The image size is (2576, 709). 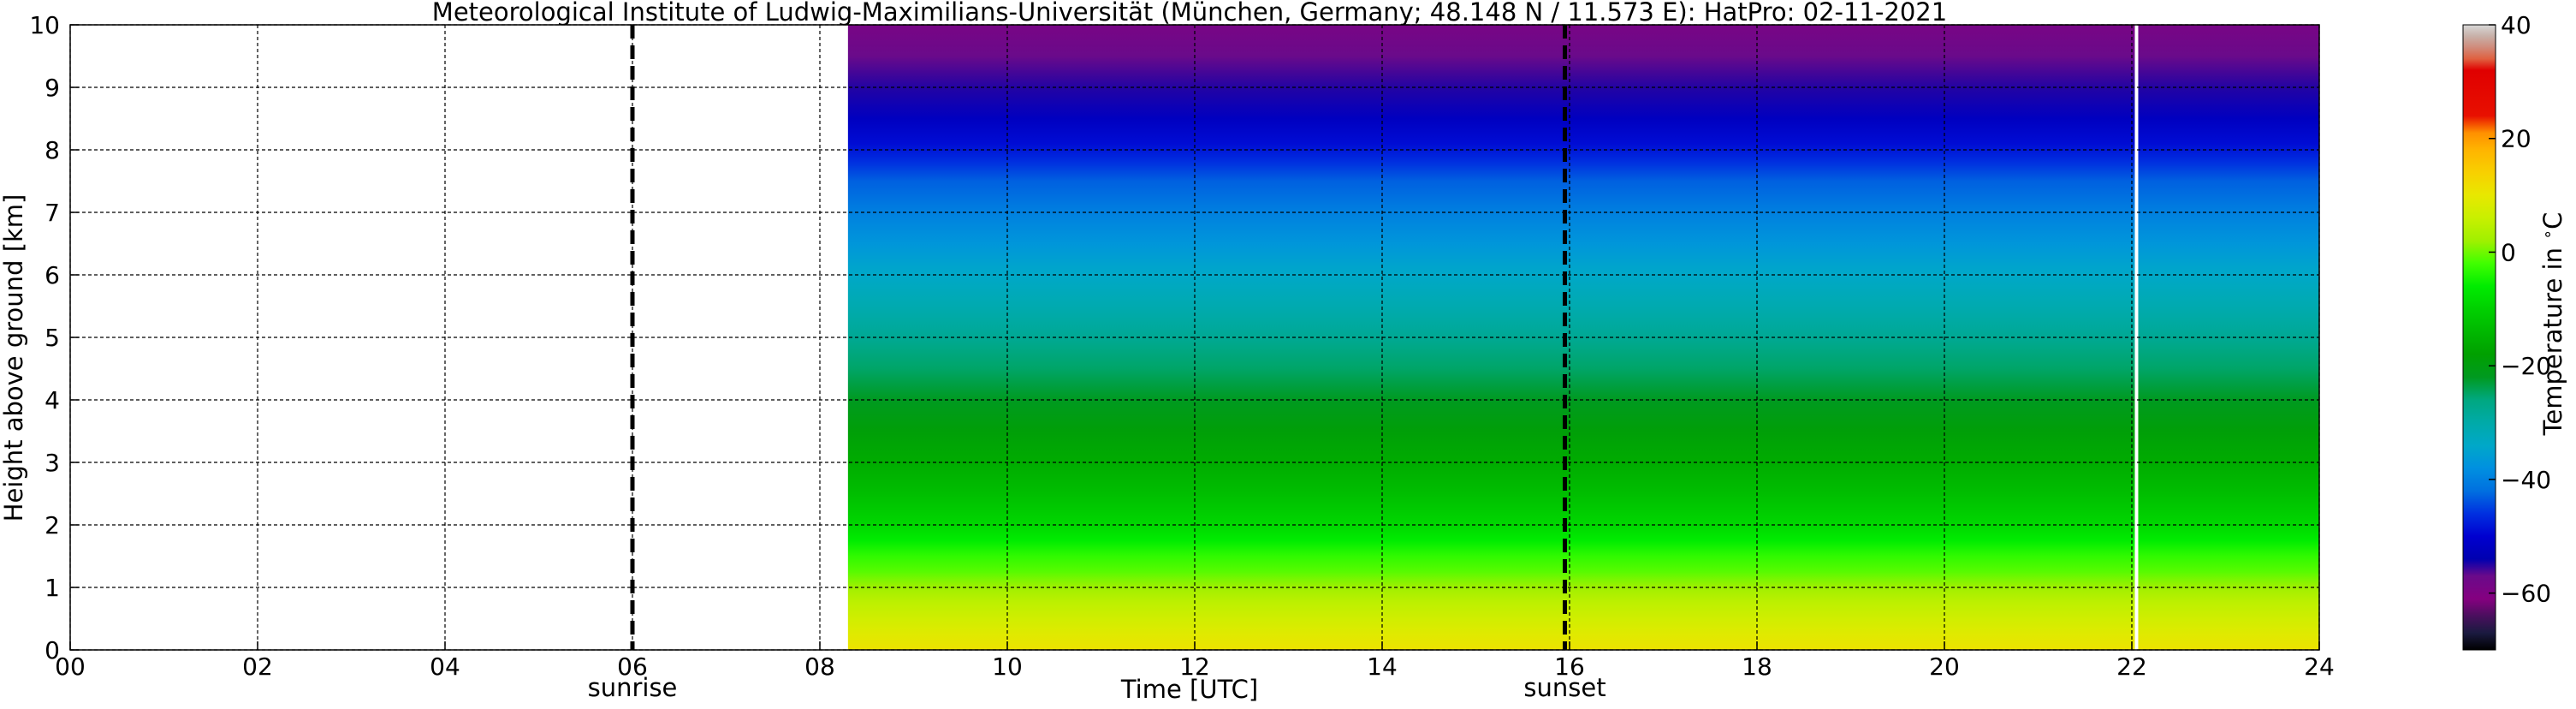 I want to click on x-tick-label: 08, so click(x=819, y=666).